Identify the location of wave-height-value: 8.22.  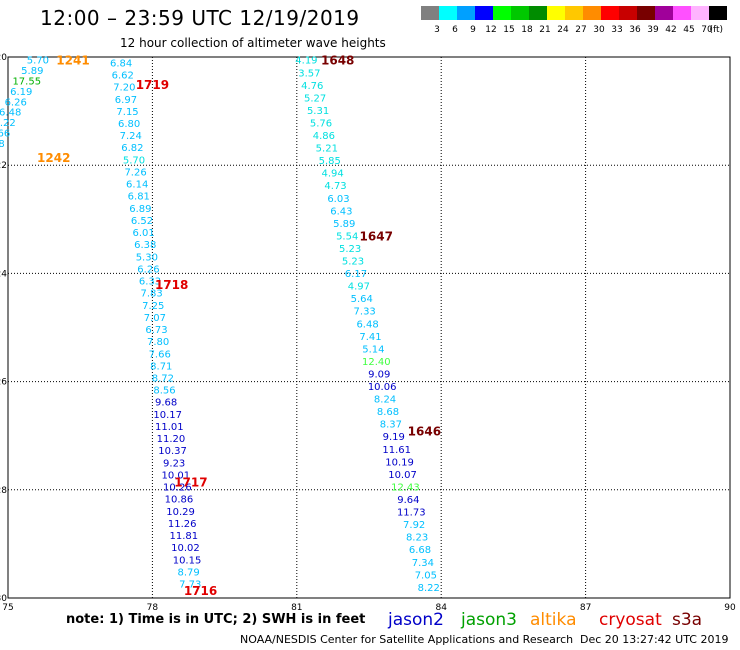
(429, 588).